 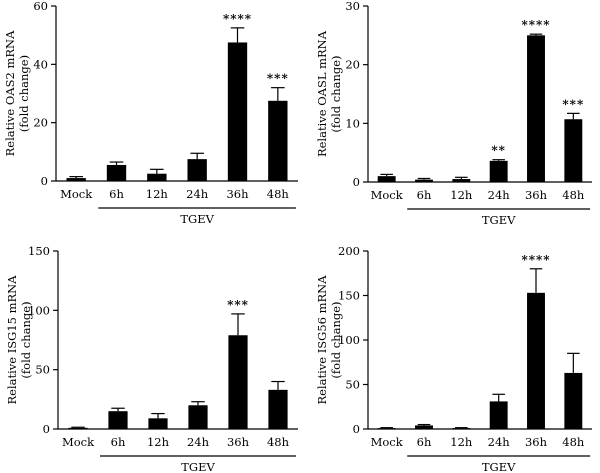 I want to click on bar-oasl-24h, so click(x=498, y=171).